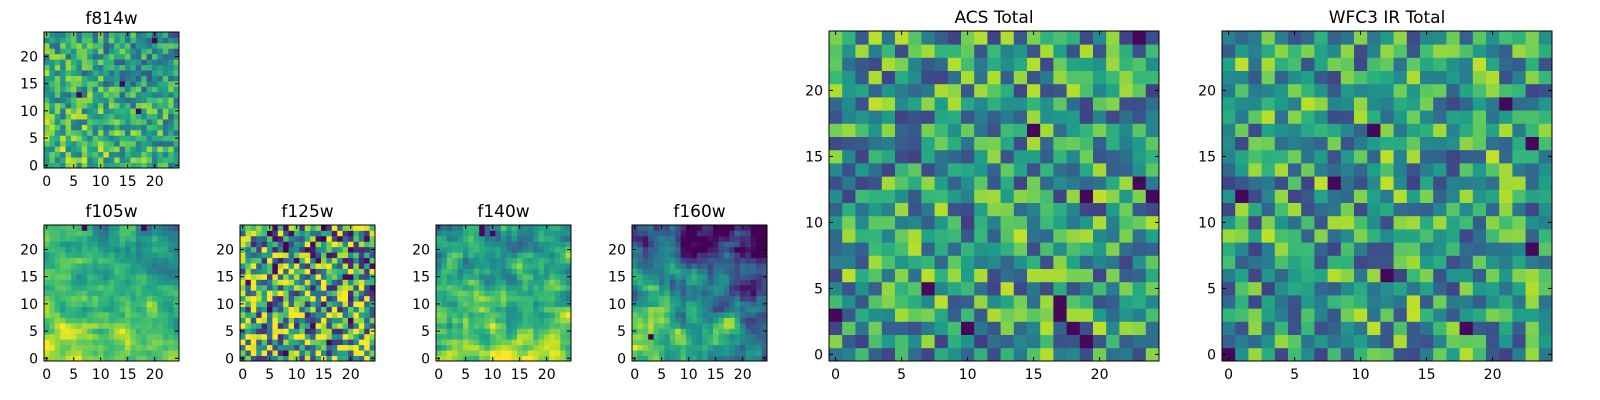  What do you see at coordinates (29, 250) in the screenshot?
I see `y-tick-label: 20` at bounding box center [29, 250].